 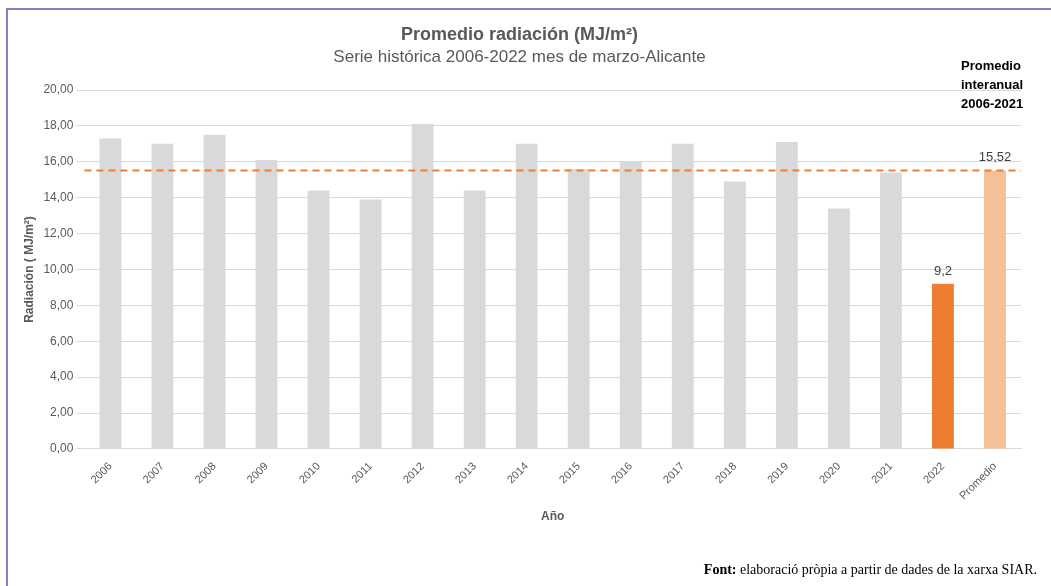 What do you see at coordinates (58, 197) in the screenshot?
I see `y-tick-label: 14,00` at bounding box center [58, 197].